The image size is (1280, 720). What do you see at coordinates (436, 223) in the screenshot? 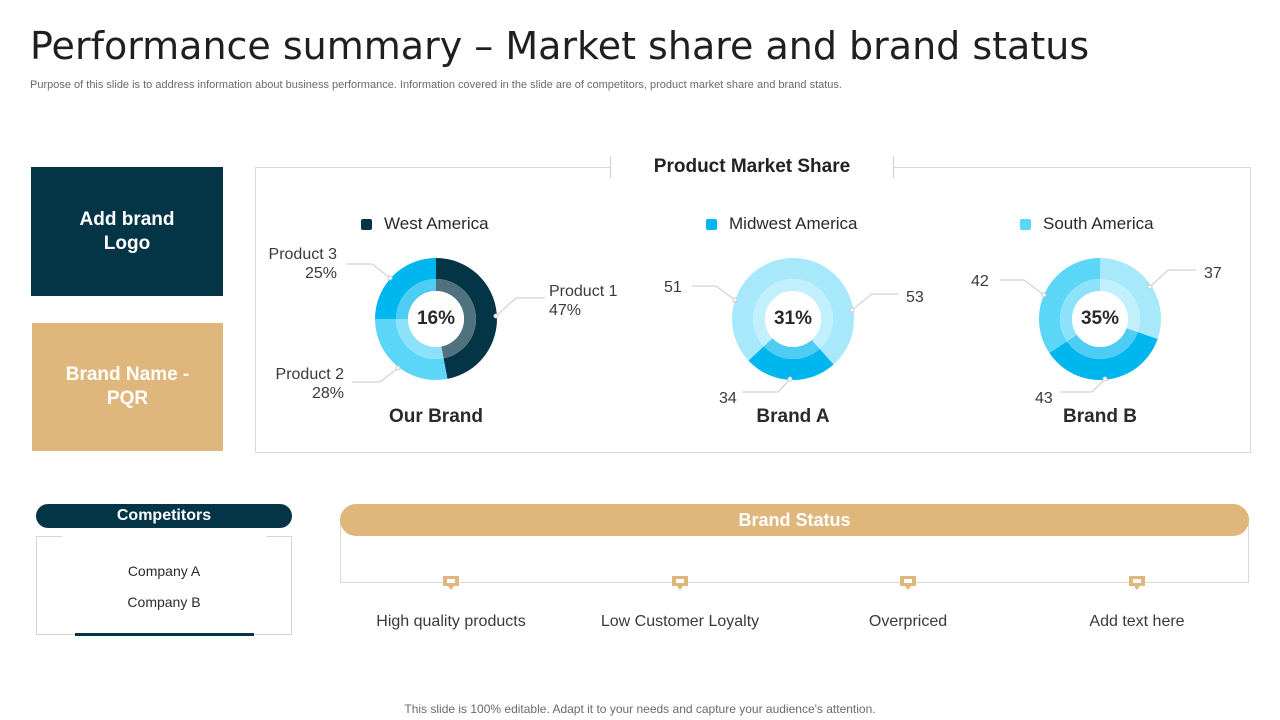
I see `legend-label: West America` at bounding box center [436, 223].